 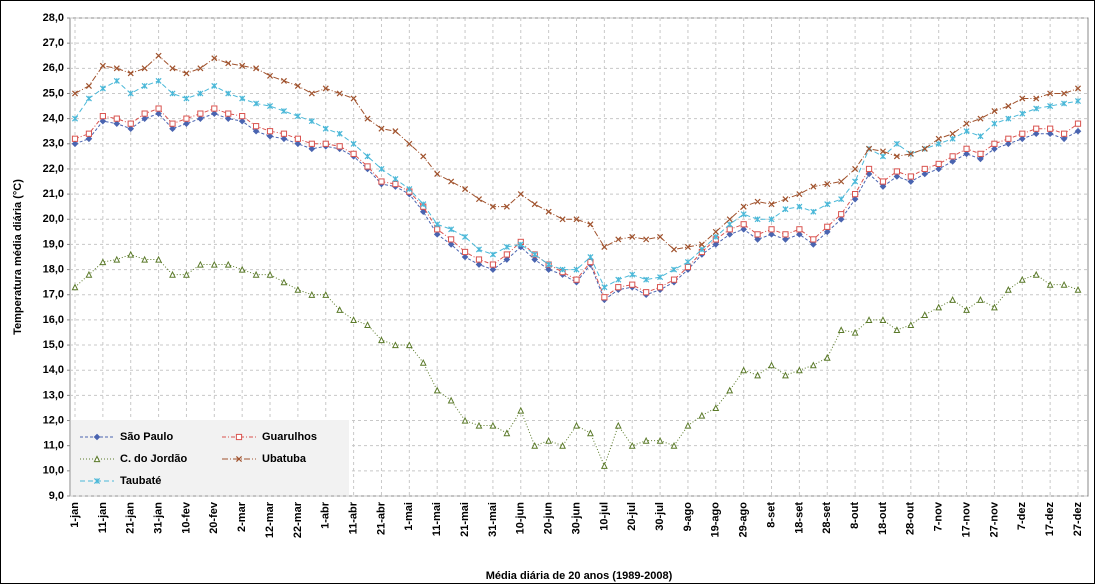 I want to click on x-tick-label: 9-ago, so click(x=688, y=517).